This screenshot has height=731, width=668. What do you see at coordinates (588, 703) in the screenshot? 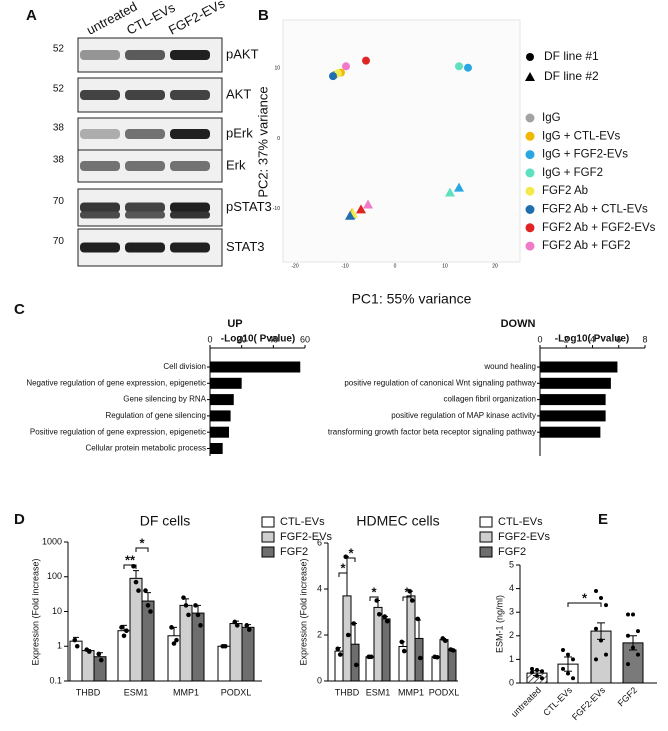
I see `x-tick-label: FGF2-EVs` at bounding box center [588, 703].